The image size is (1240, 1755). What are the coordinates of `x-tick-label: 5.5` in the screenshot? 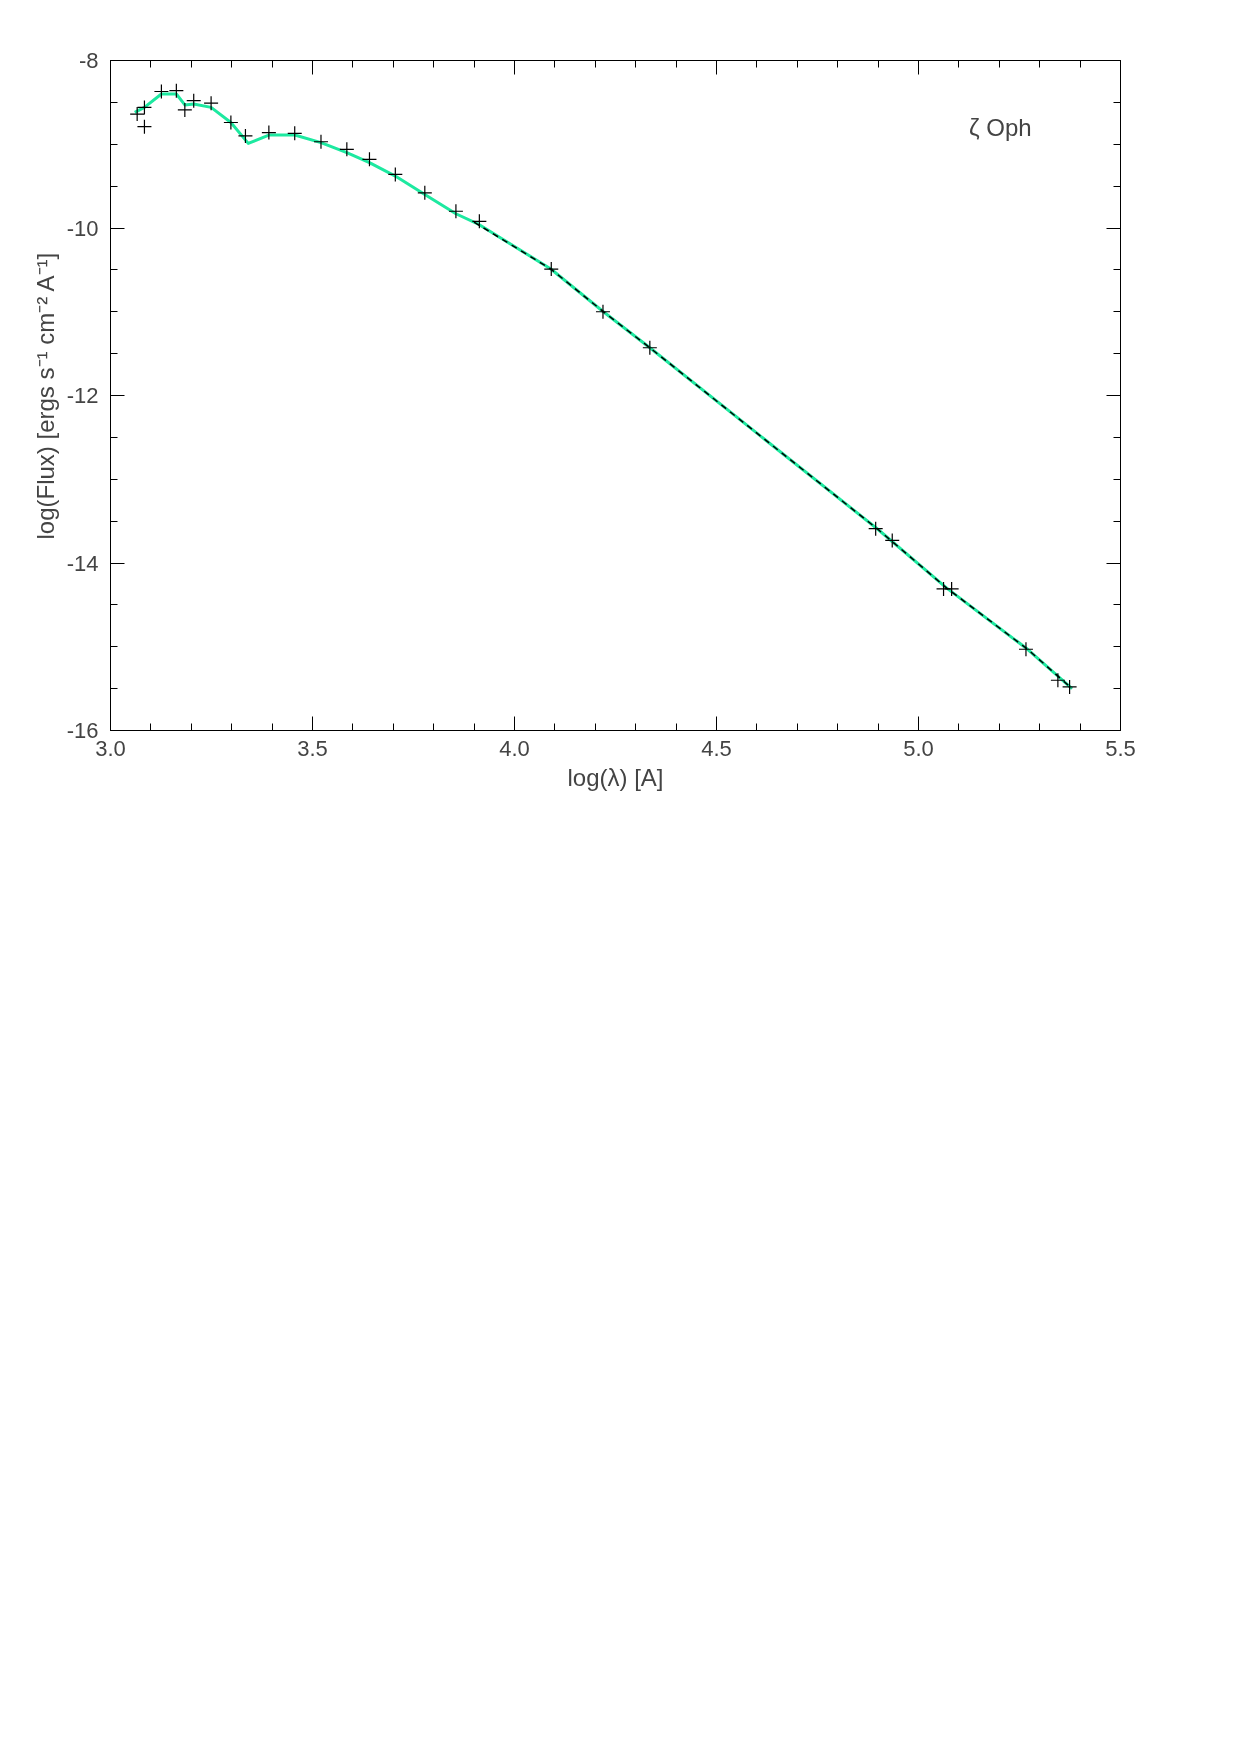 It's located at (1120, 748).